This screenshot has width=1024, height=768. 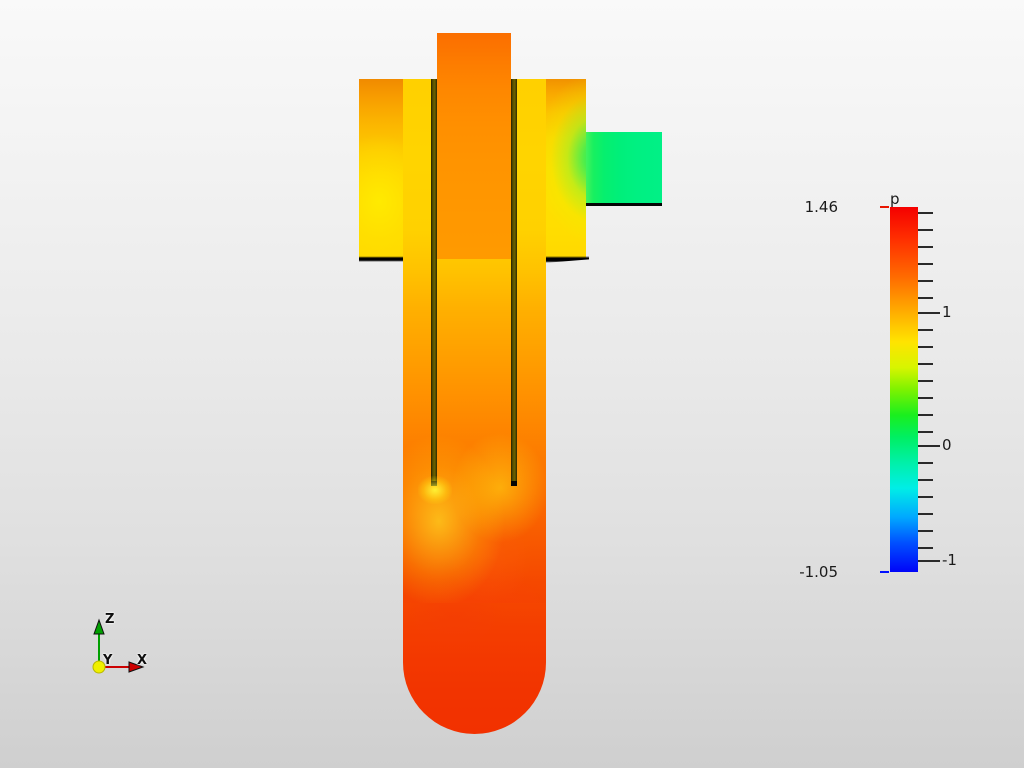 I want to click on legend-tick-major-neg1, so click(x=929, y=561).